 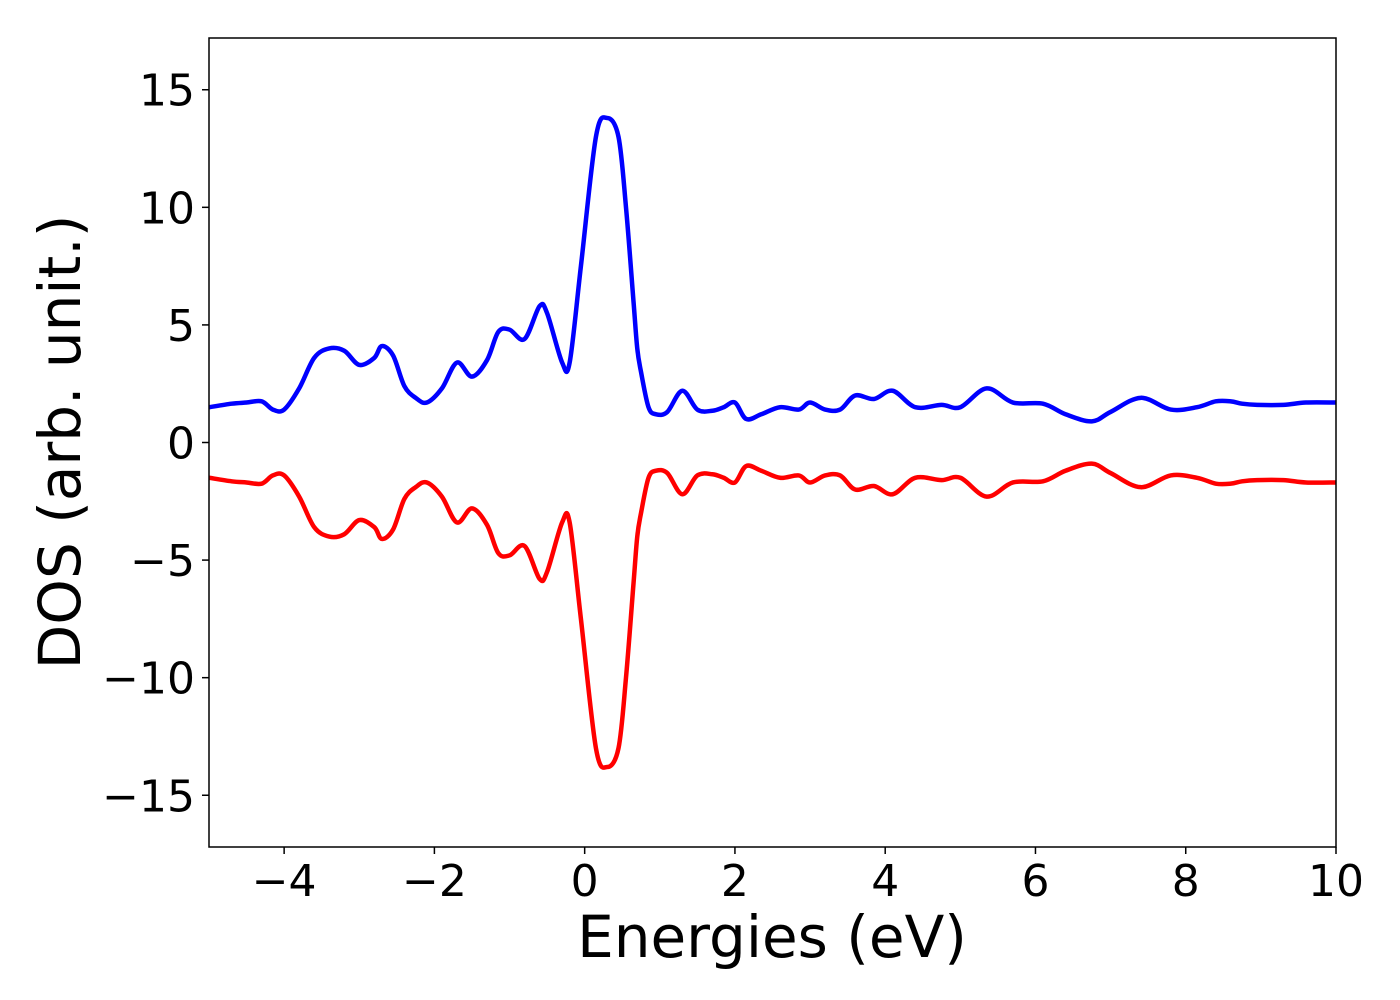 I want to click on y-axis-ticks: 15 10 5 0 −5 −10 −15, so click(x=155, y=444).